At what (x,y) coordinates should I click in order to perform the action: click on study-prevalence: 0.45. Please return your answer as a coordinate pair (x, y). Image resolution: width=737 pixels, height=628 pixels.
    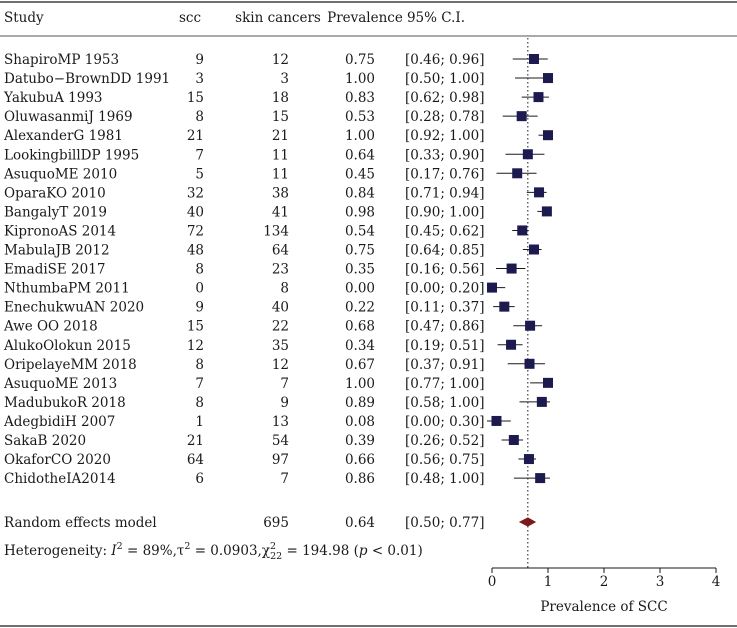
    Looking at the image, I should click on (360, 174).